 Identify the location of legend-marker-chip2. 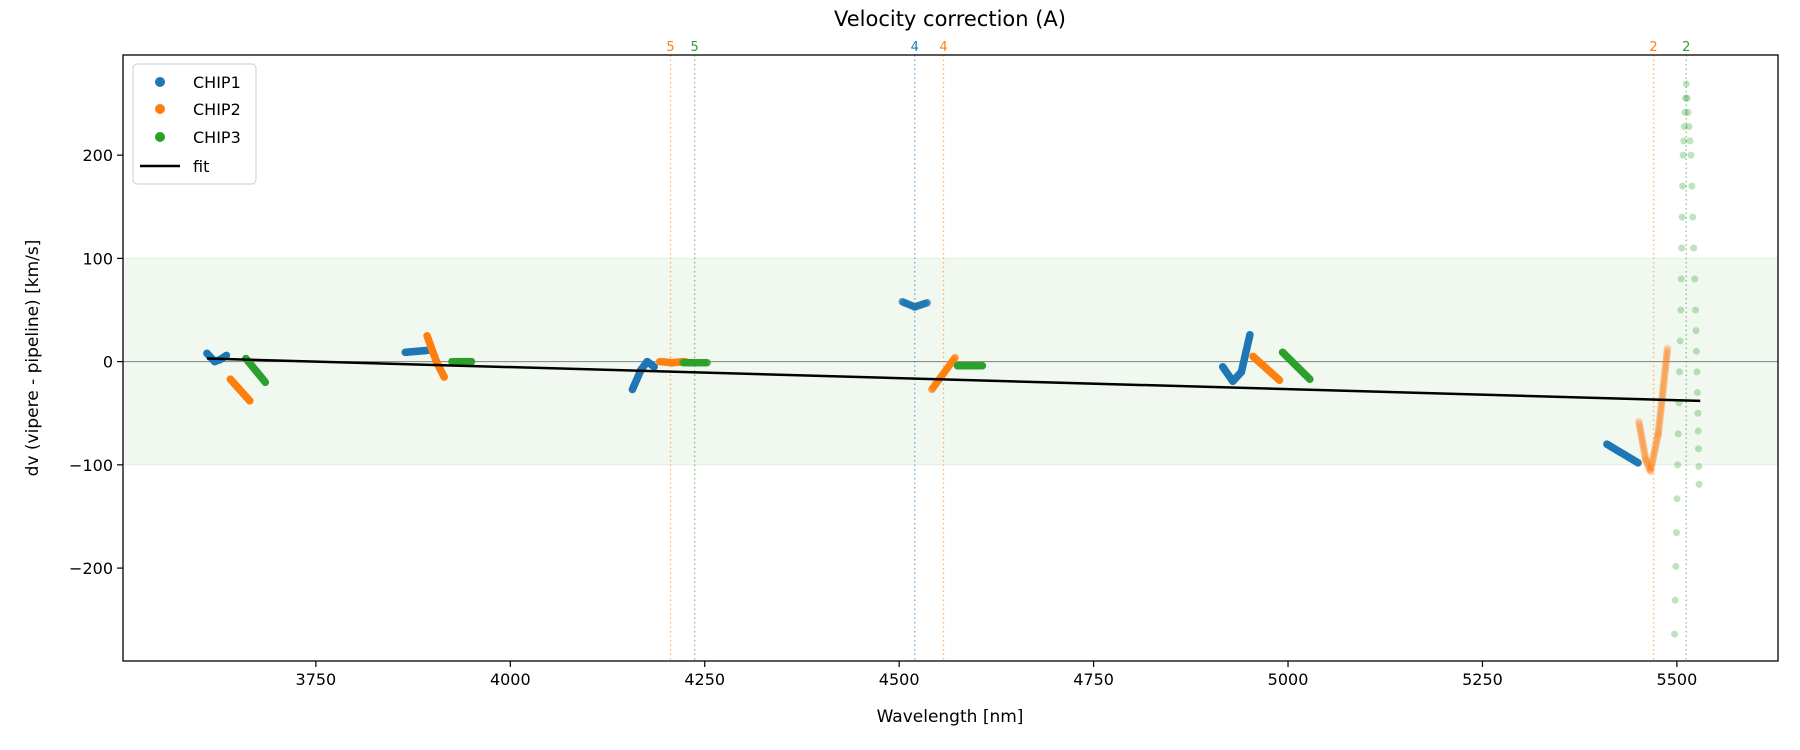
(160, 109).